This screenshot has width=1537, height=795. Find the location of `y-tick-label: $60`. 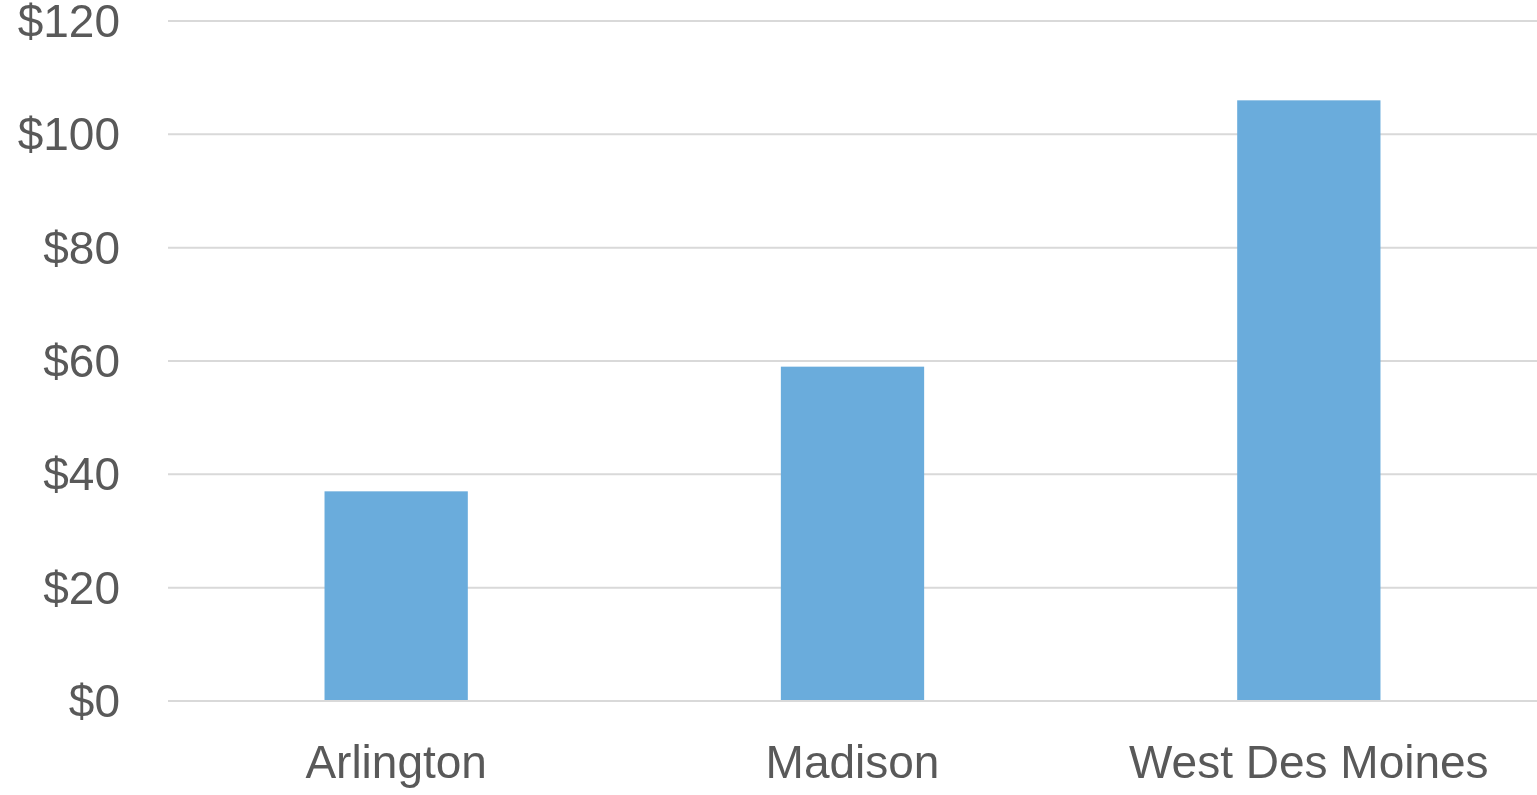

y-tick-label: $60 is located at coordinates (81, 361).